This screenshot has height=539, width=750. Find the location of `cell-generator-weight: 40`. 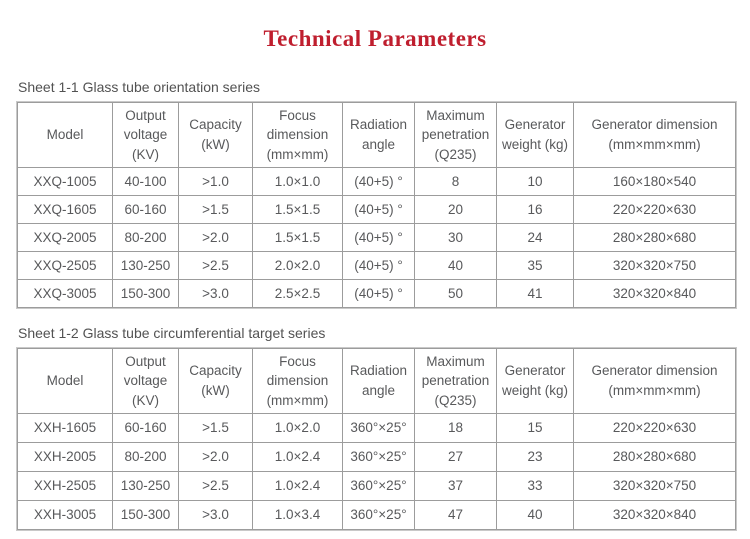

cell-generator-weight: 40 is located at coordinates (535, 515).